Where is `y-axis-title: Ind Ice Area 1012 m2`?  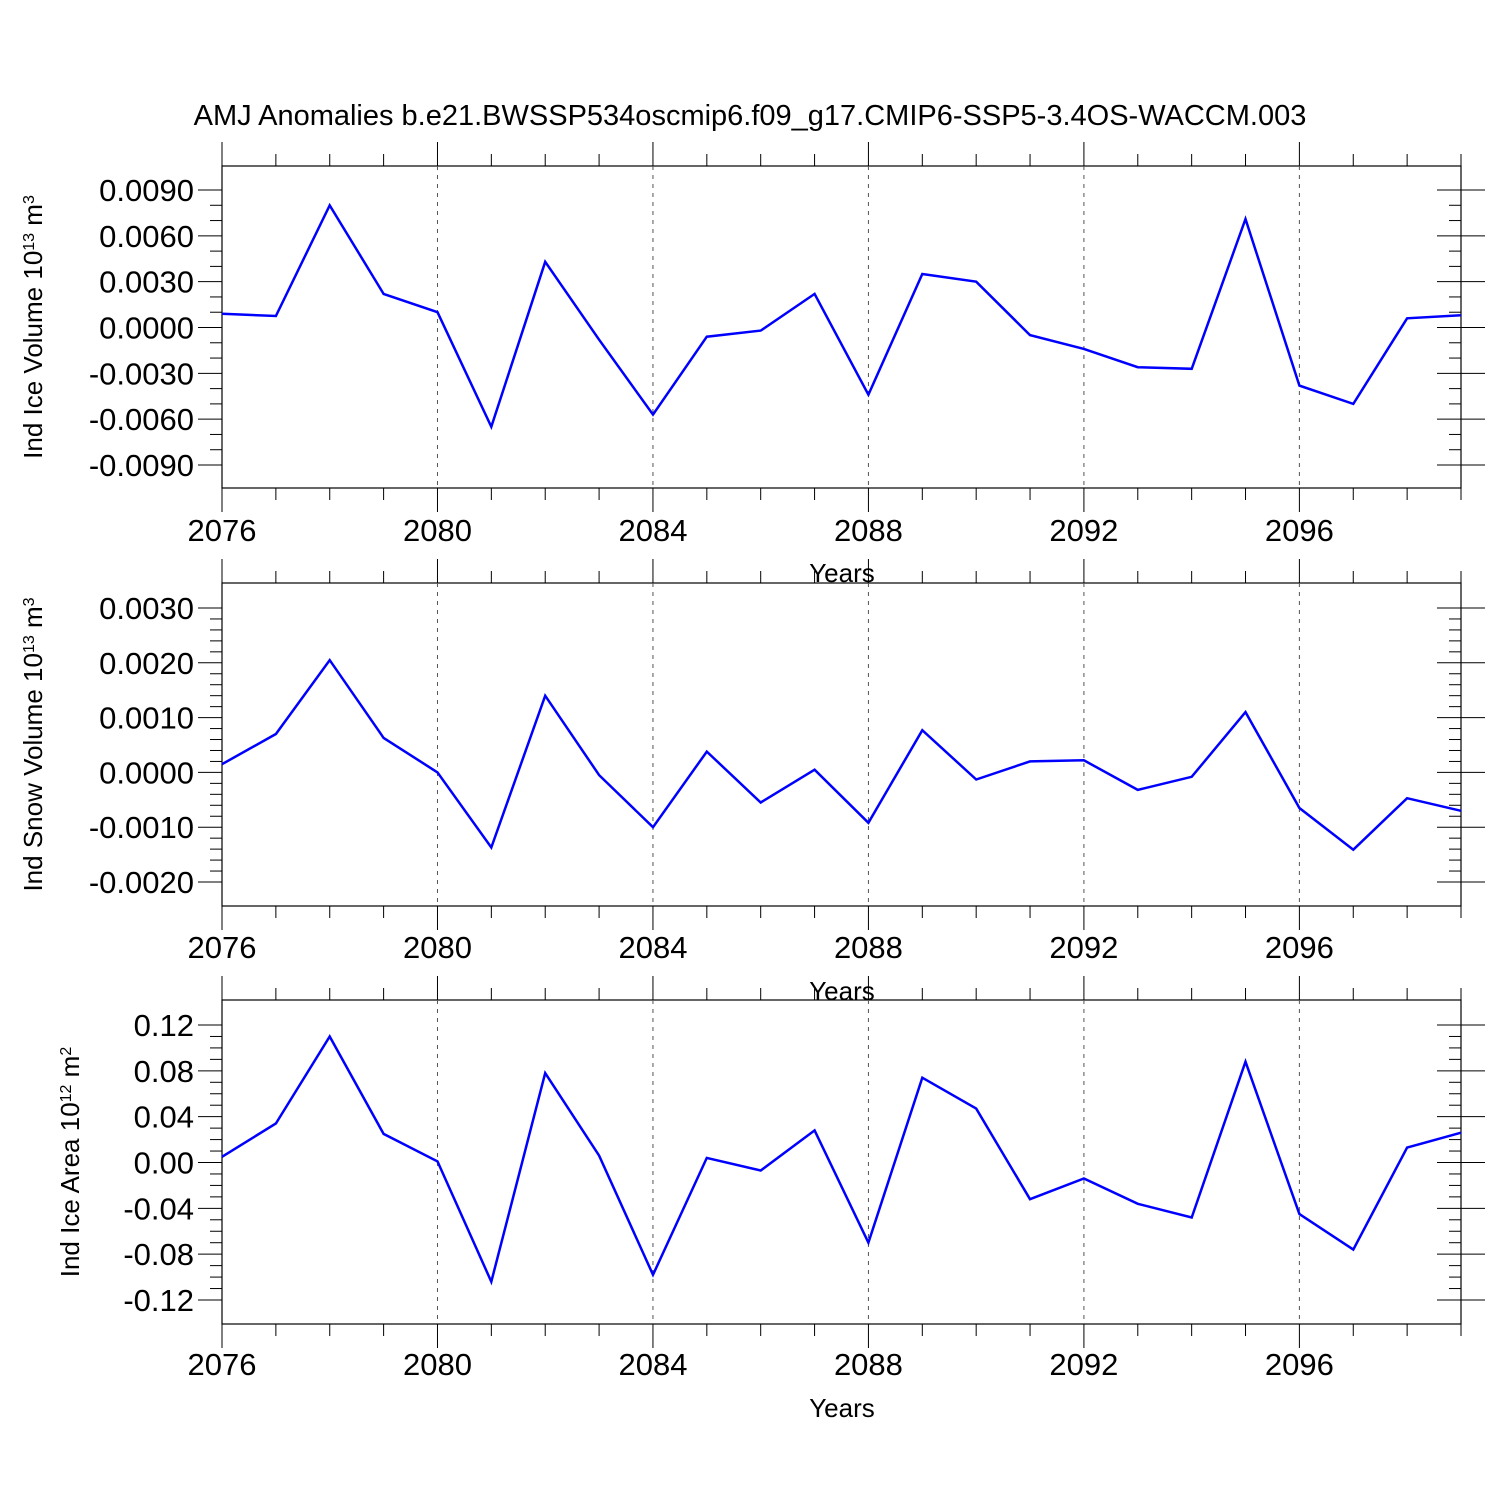 y-axis-title: Ind Ice Area 1012 m2 is located at coordinates (70, 1162).